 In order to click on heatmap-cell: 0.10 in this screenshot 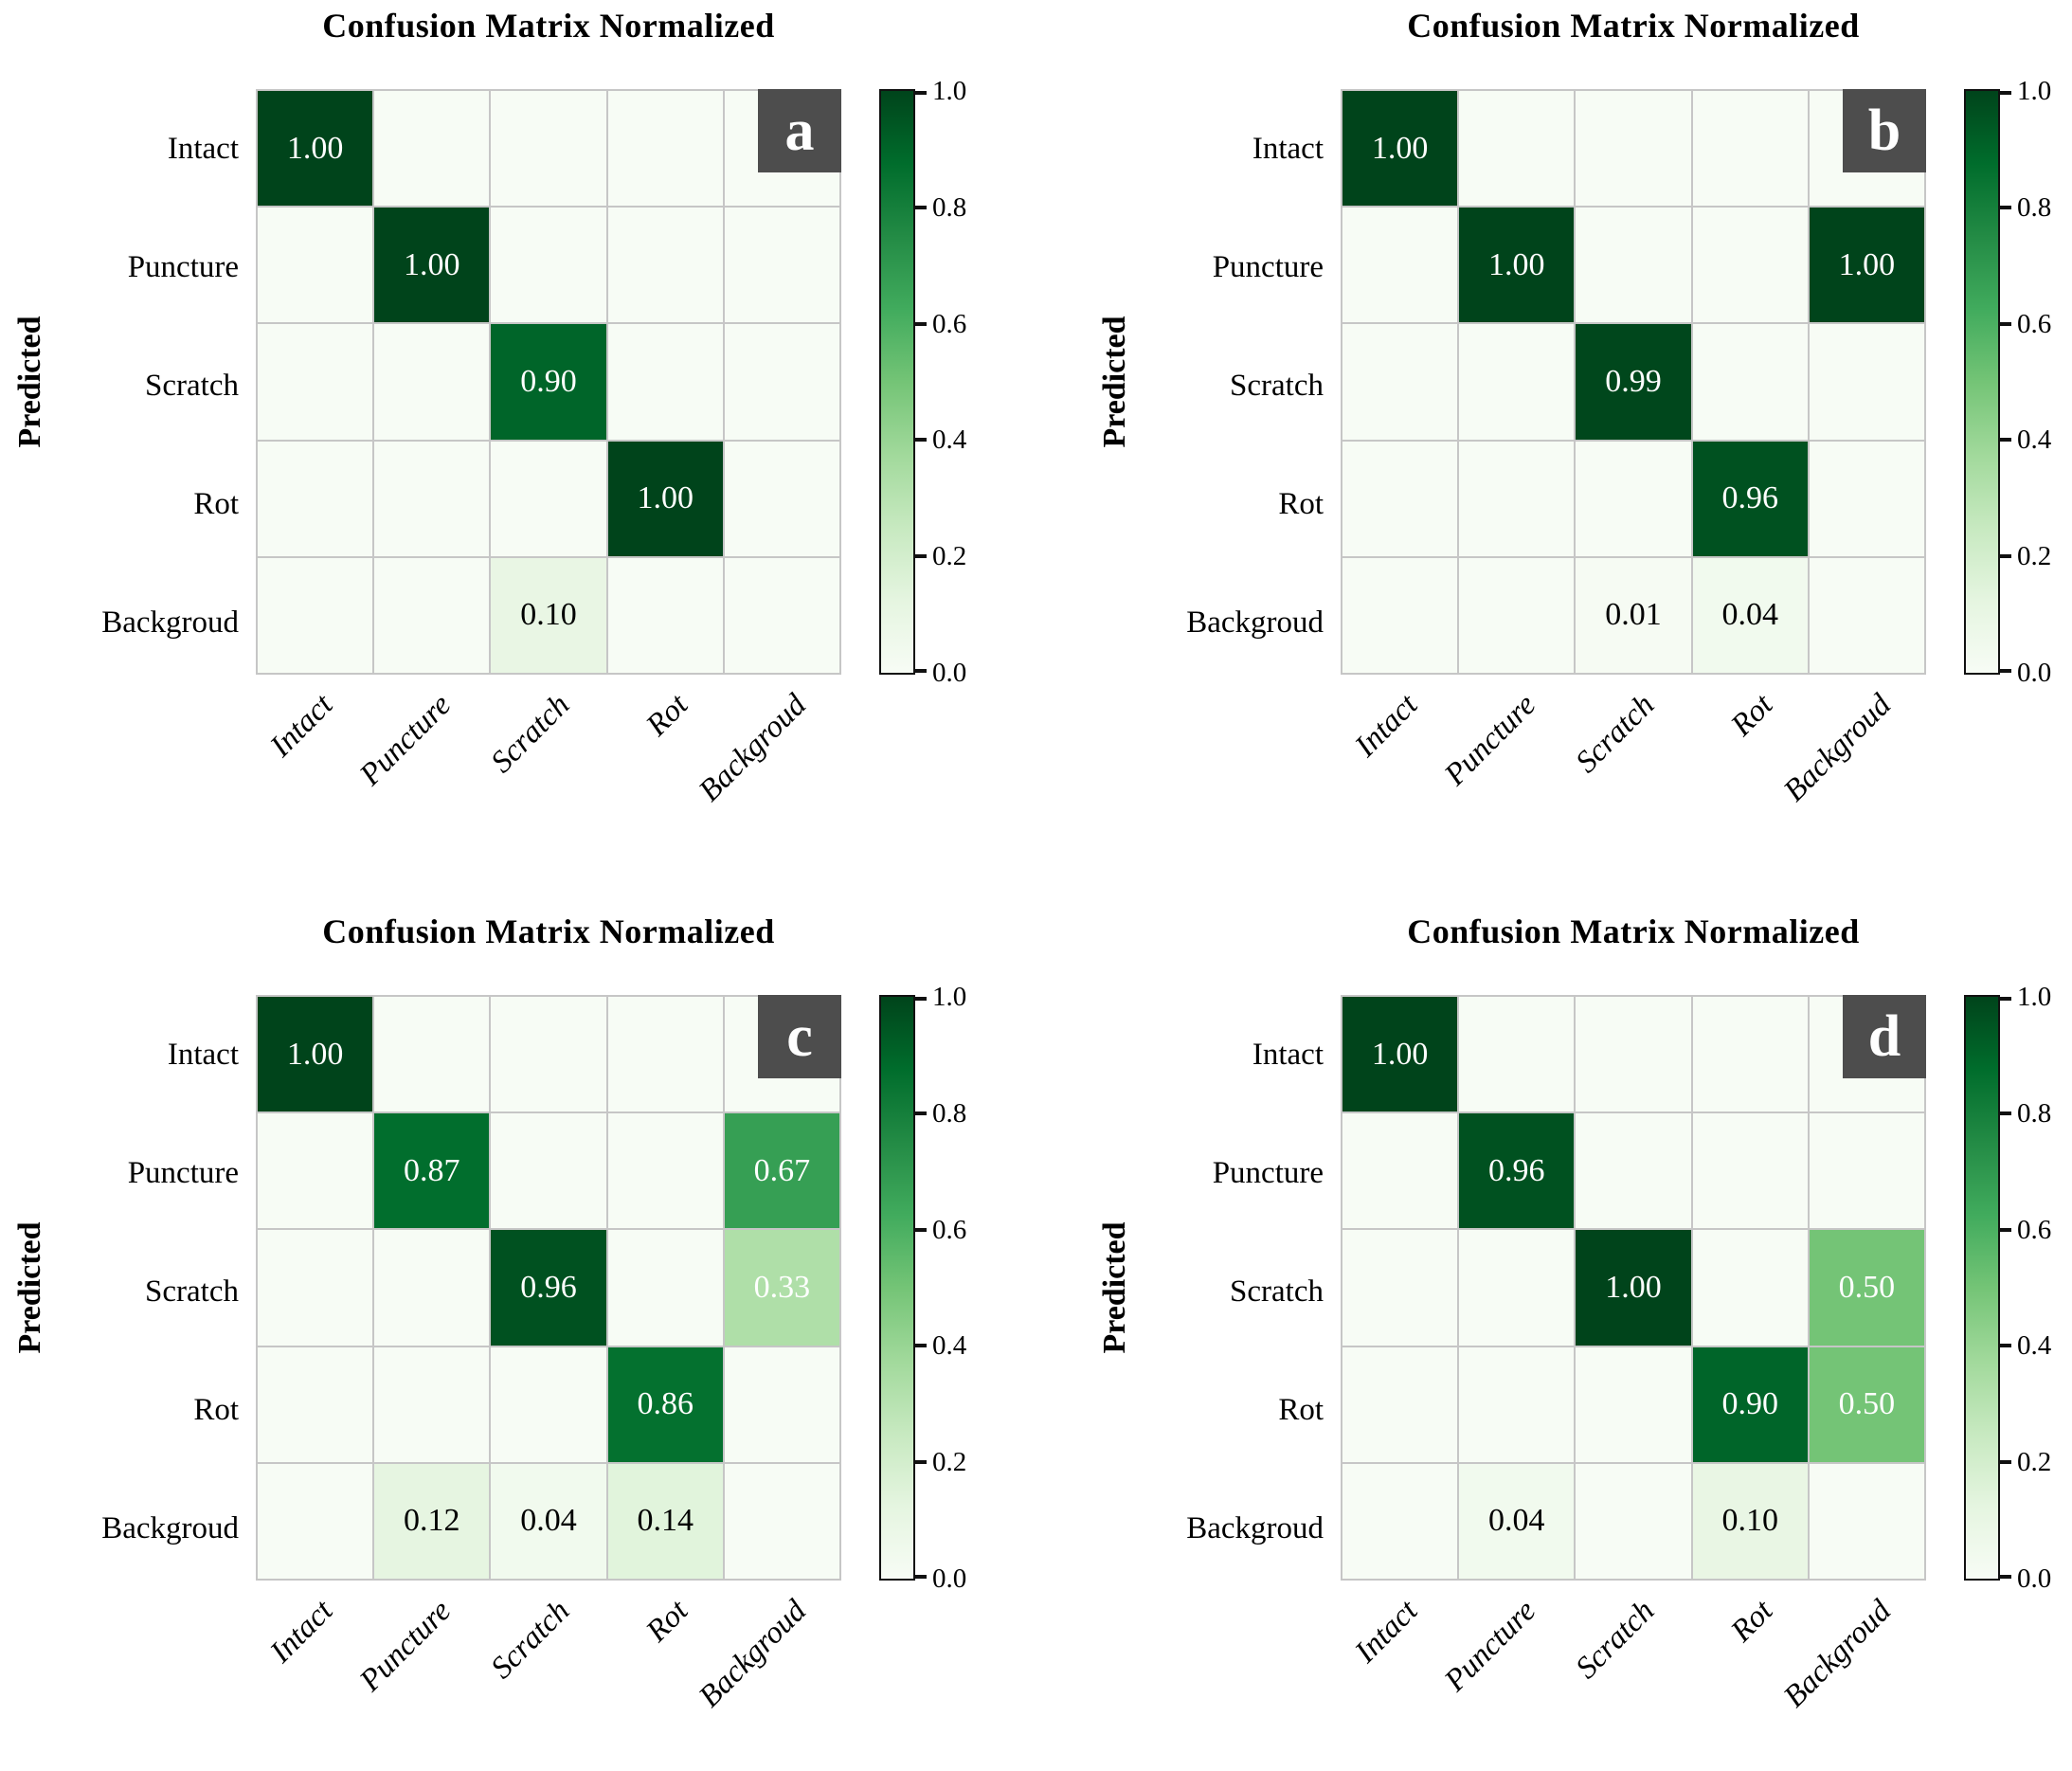, I will do `click(1750, 1521)`.